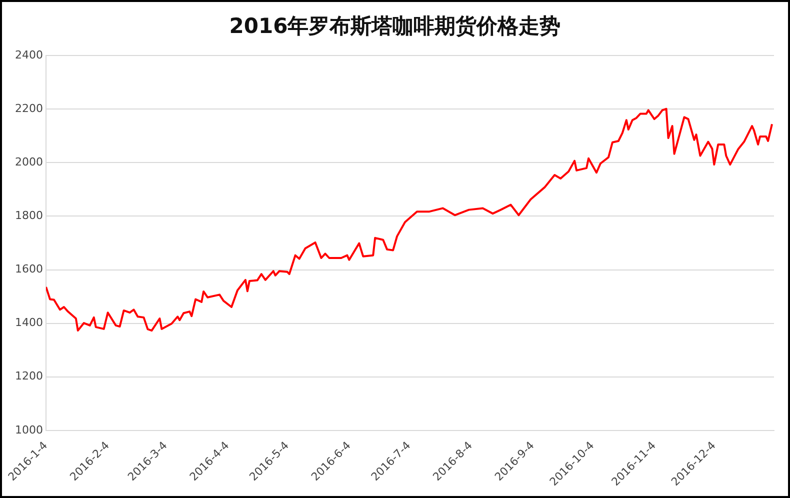 This screenshot has height=498, width=790. What do you see at coordinates (28, 215) in the screenshot?
I see `y-tick-label: 1800` at bounding box center [28, 215].